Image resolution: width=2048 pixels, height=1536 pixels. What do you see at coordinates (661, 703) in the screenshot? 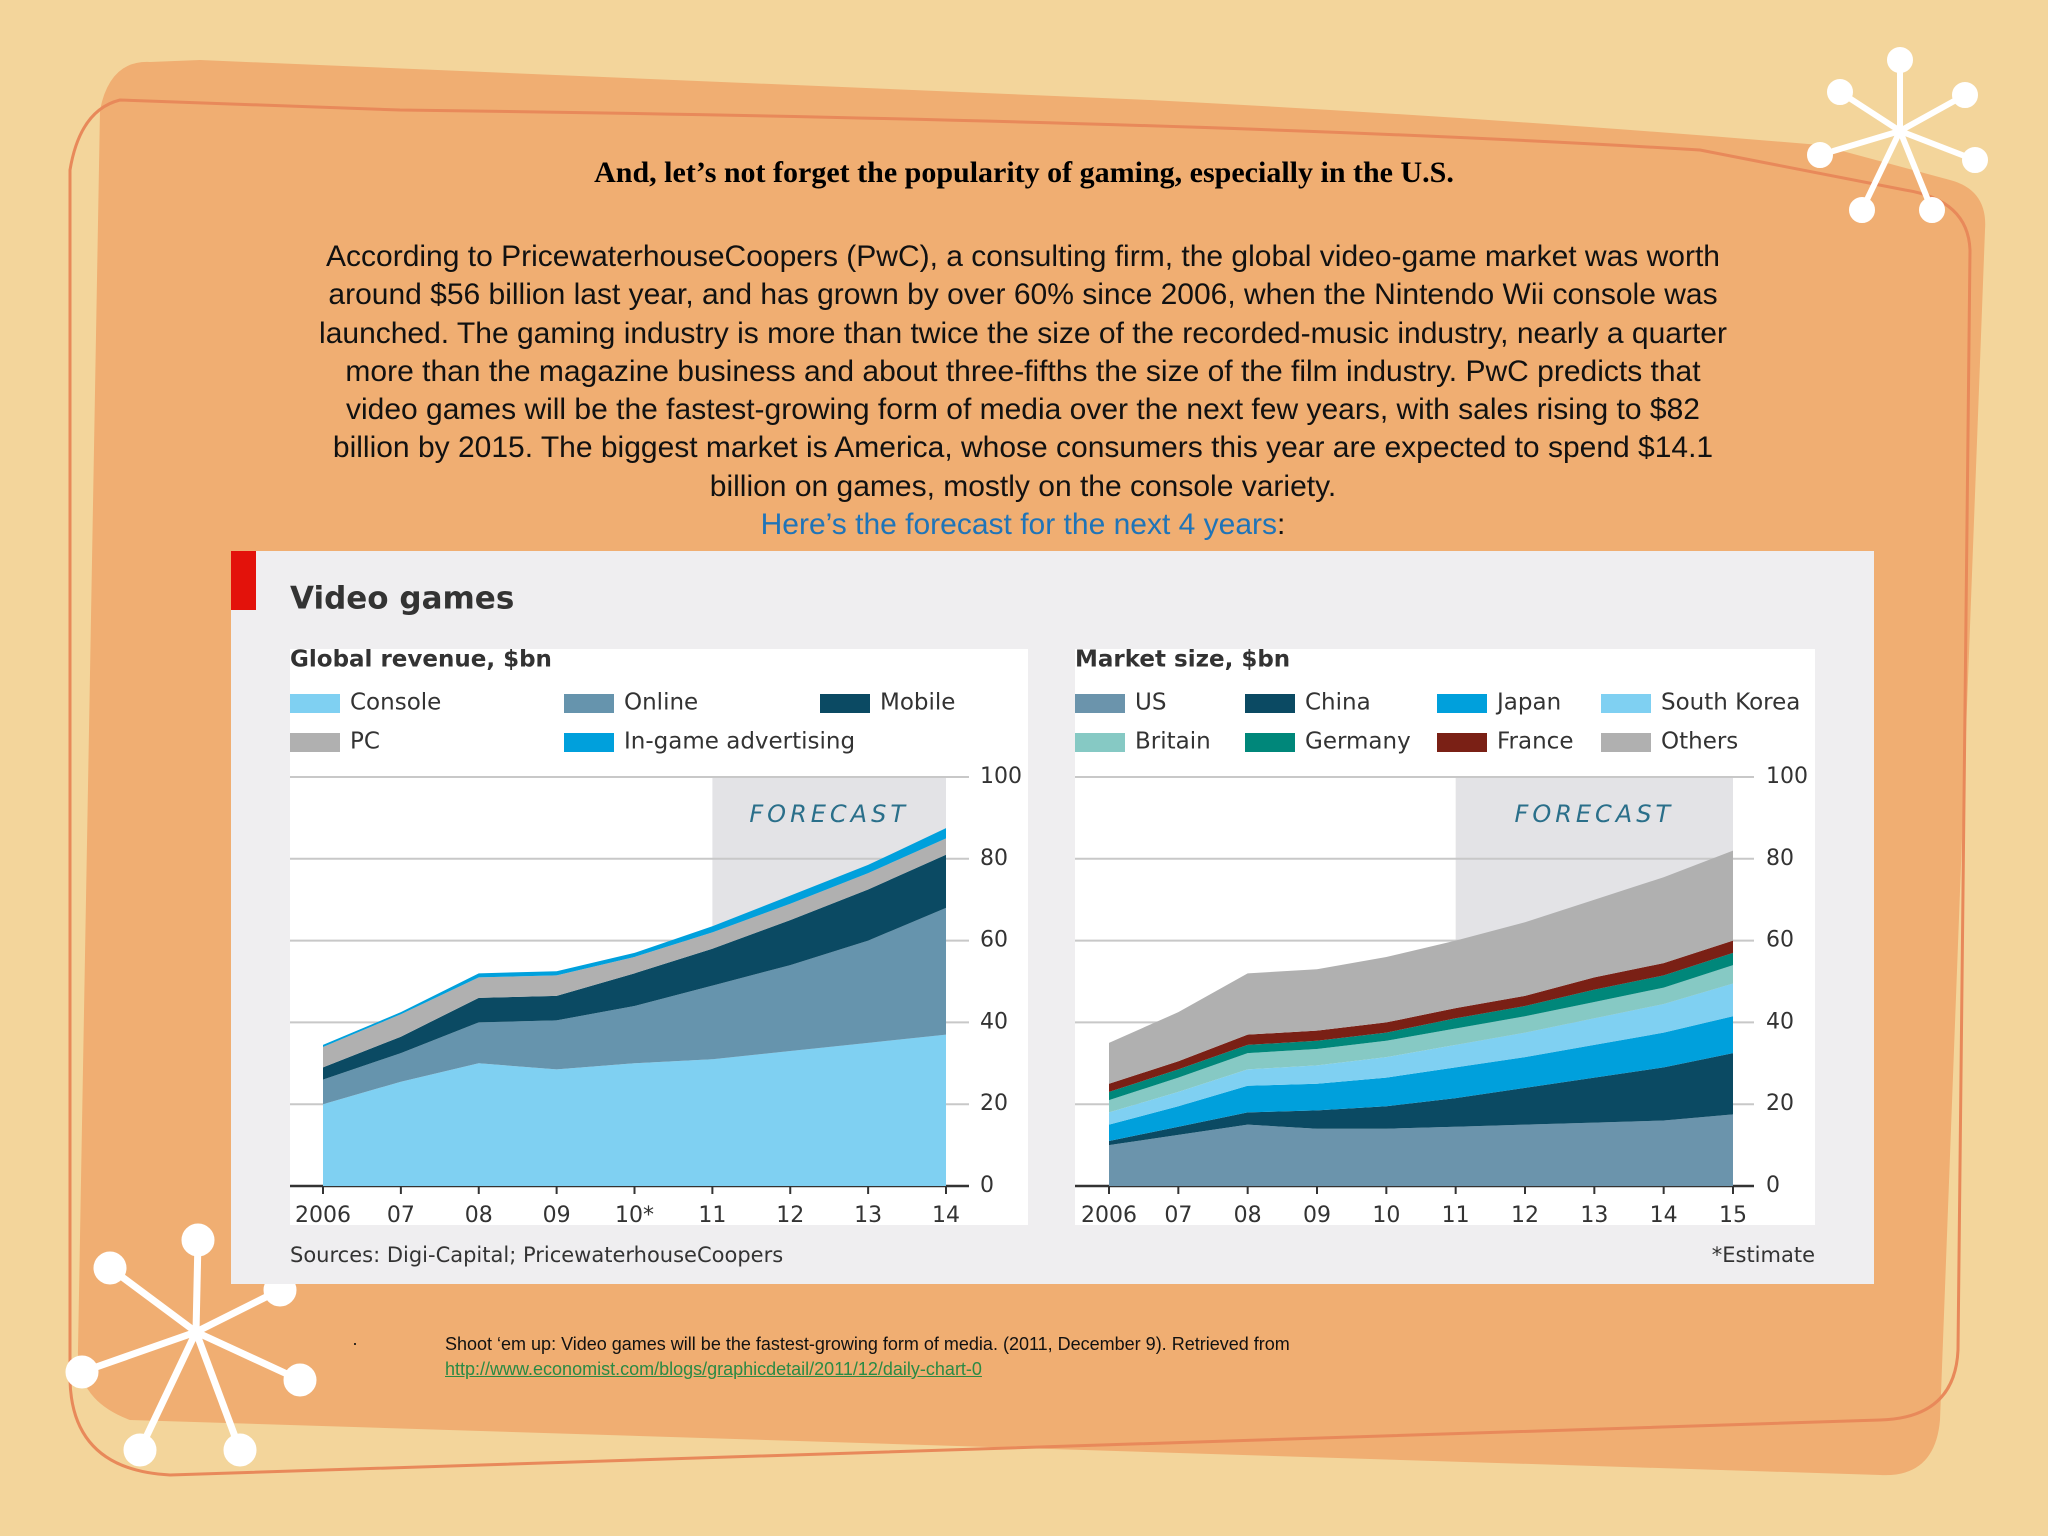
I see `legend-label: Online` at bounding box center [661, 703].